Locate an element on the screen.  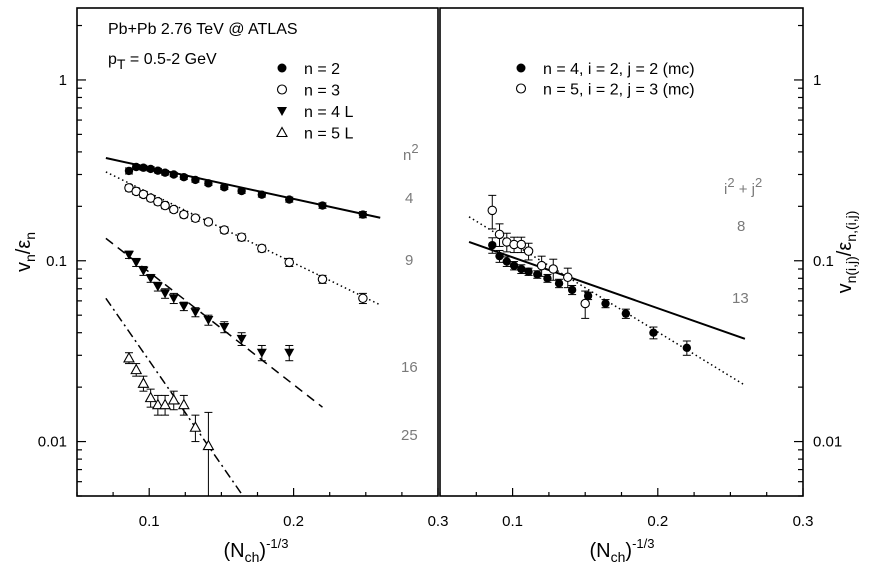
right-data-points is located at coordinates (589, 275).